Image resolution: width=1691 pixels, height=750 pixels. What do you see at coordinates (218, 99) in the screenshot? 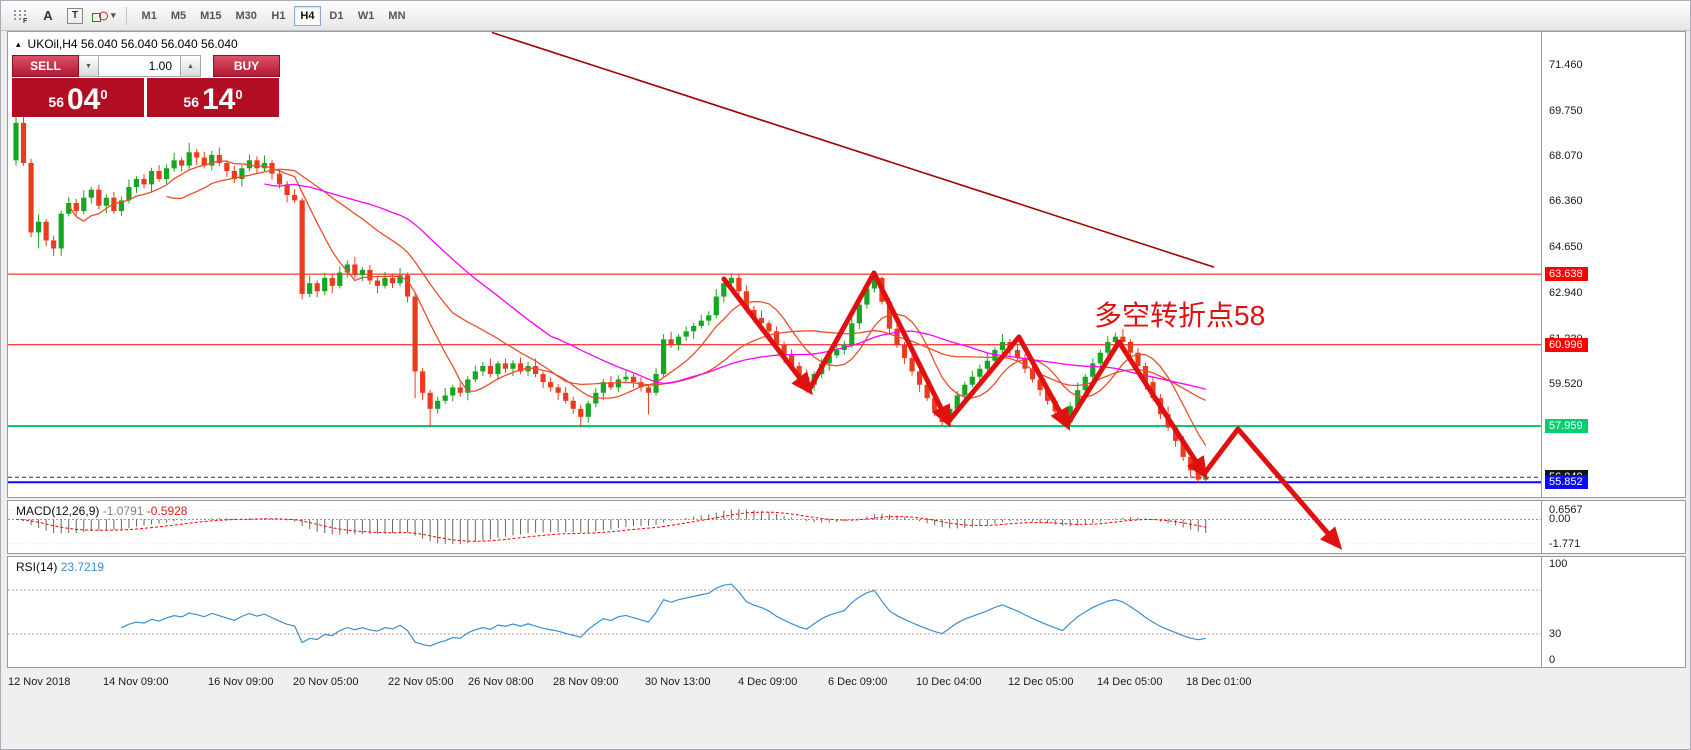
I see `buy-price-pips: 14` at bounding box center [218, 99].